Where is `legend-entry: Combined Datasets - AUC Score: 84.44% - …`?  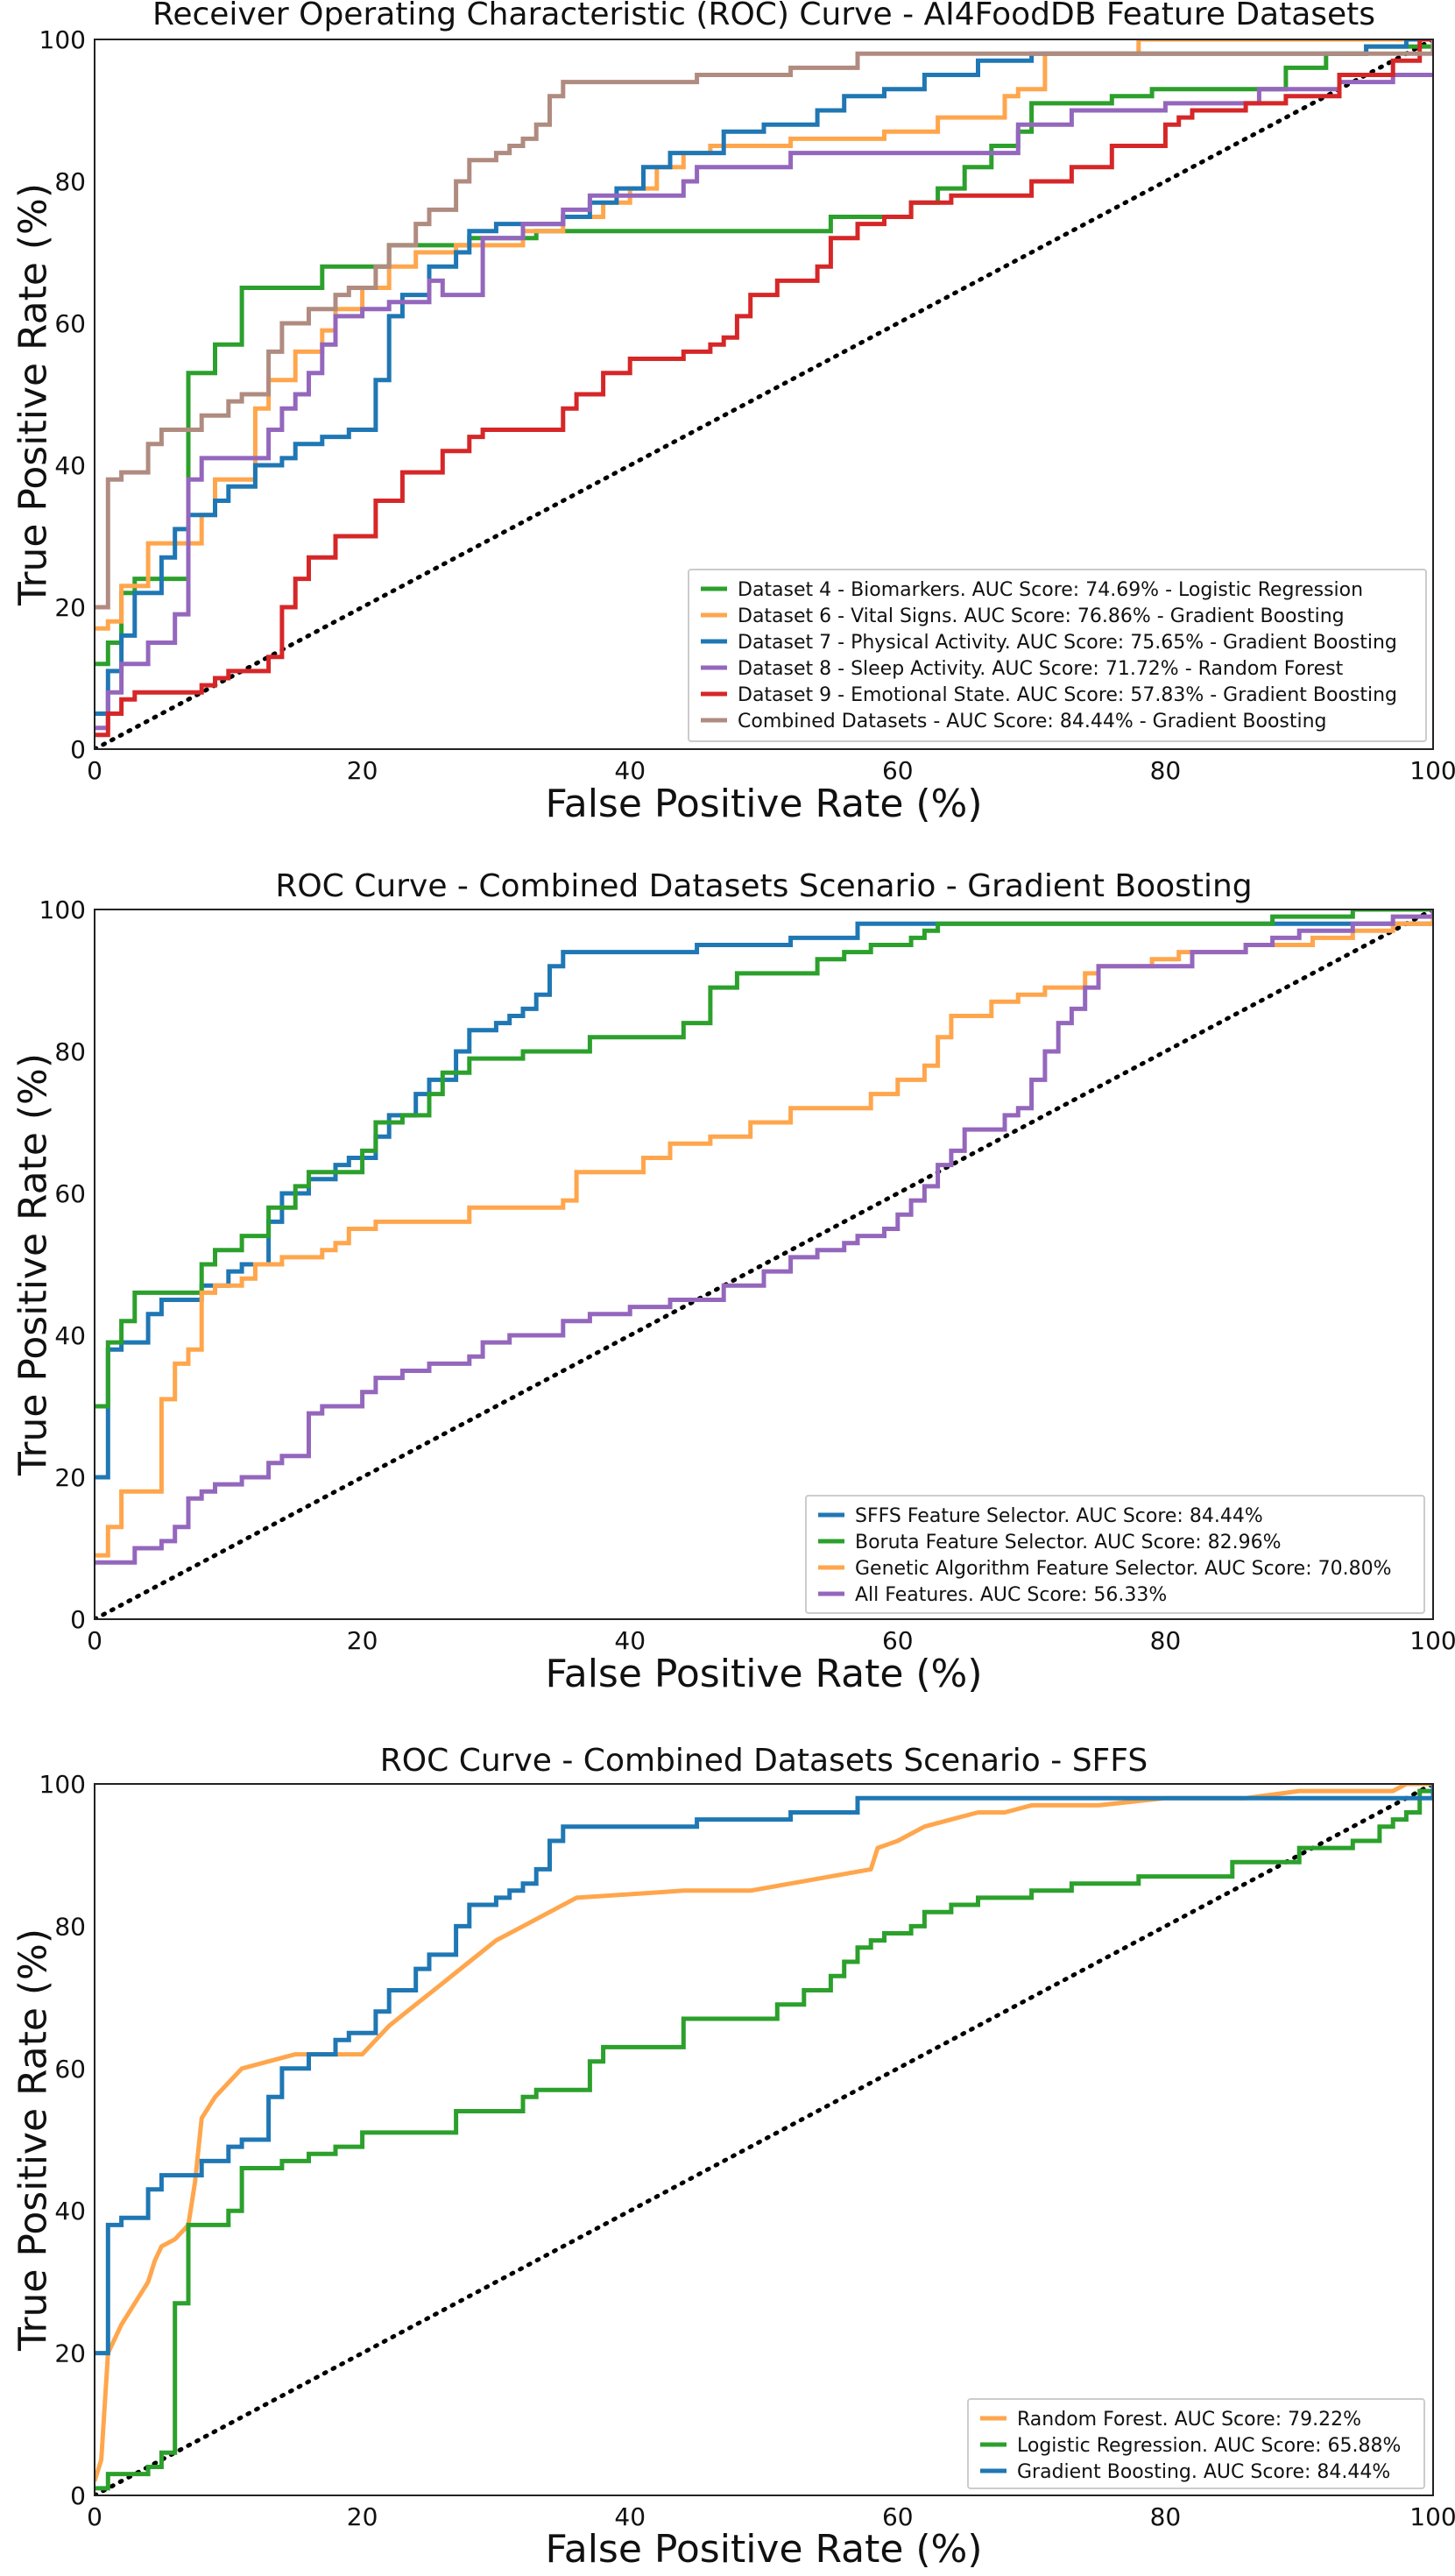 legend-entry: Combined Datasets - AUC Score: 84.44% - … is located at coordinates (1032, 721).